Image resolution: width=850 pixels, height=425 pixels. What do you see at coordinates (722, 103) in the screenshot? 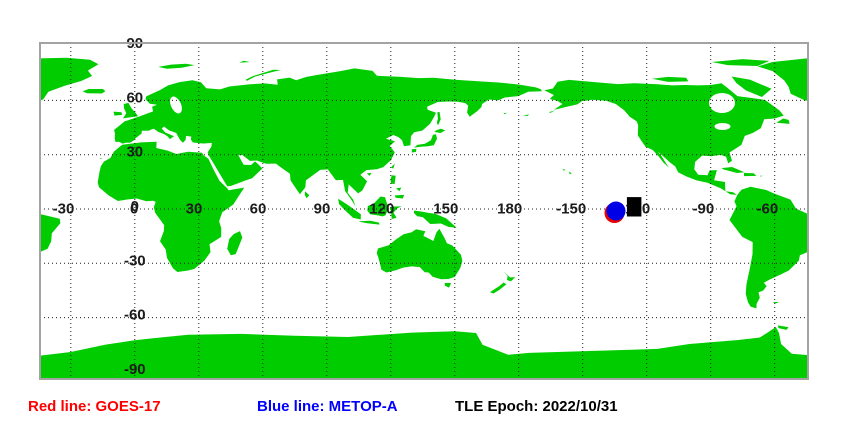
I see `hudson-bay` at bounding box center [722, 103].